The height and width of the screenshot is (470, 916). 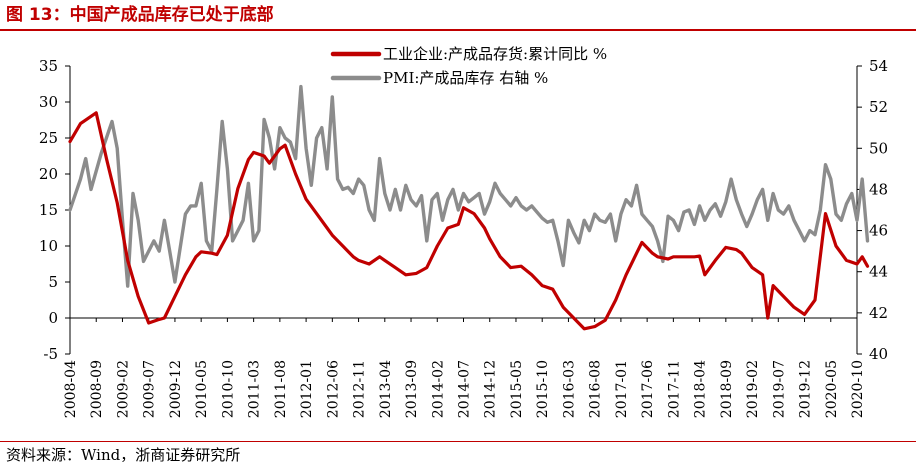 What do you see at coordinates (674, 389) in the screenshot?
I see `x-tick-label: 2017-11` at bounding box center [674, 389].